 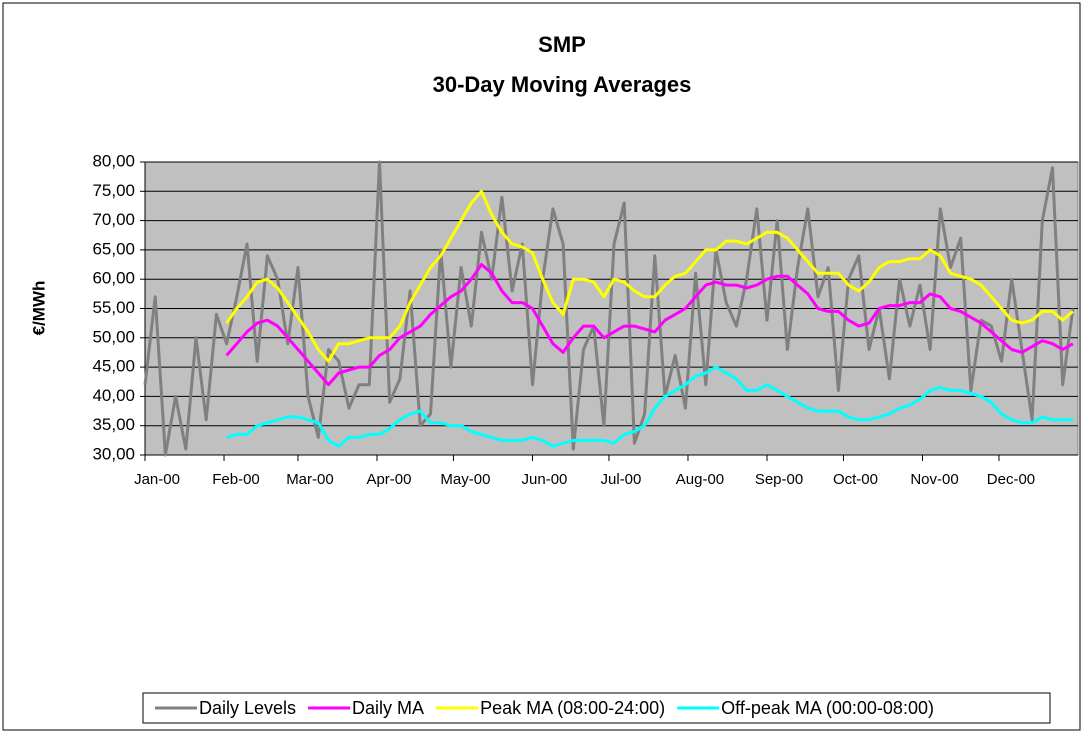 What do you see at coordinates (113, 278) in the screenshot?
I see `y-tick-label: 60,00` at bounding box center [113, 278].